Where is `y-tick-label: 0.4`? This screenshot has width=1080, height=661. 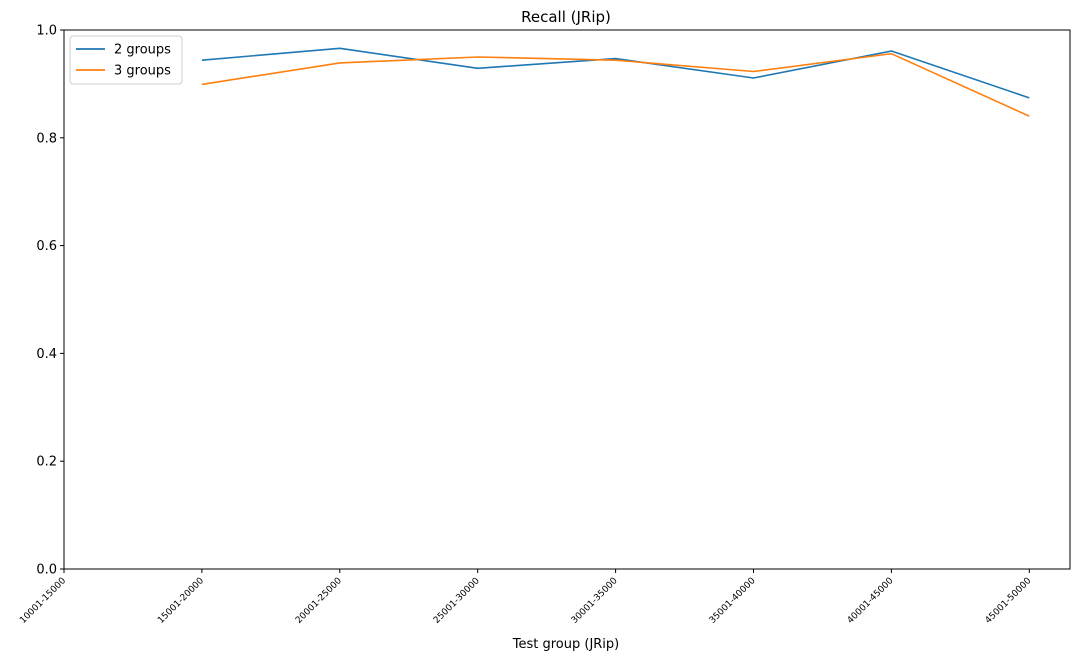
y-tick-label: 0.4 is located at coordinates (46, 354).